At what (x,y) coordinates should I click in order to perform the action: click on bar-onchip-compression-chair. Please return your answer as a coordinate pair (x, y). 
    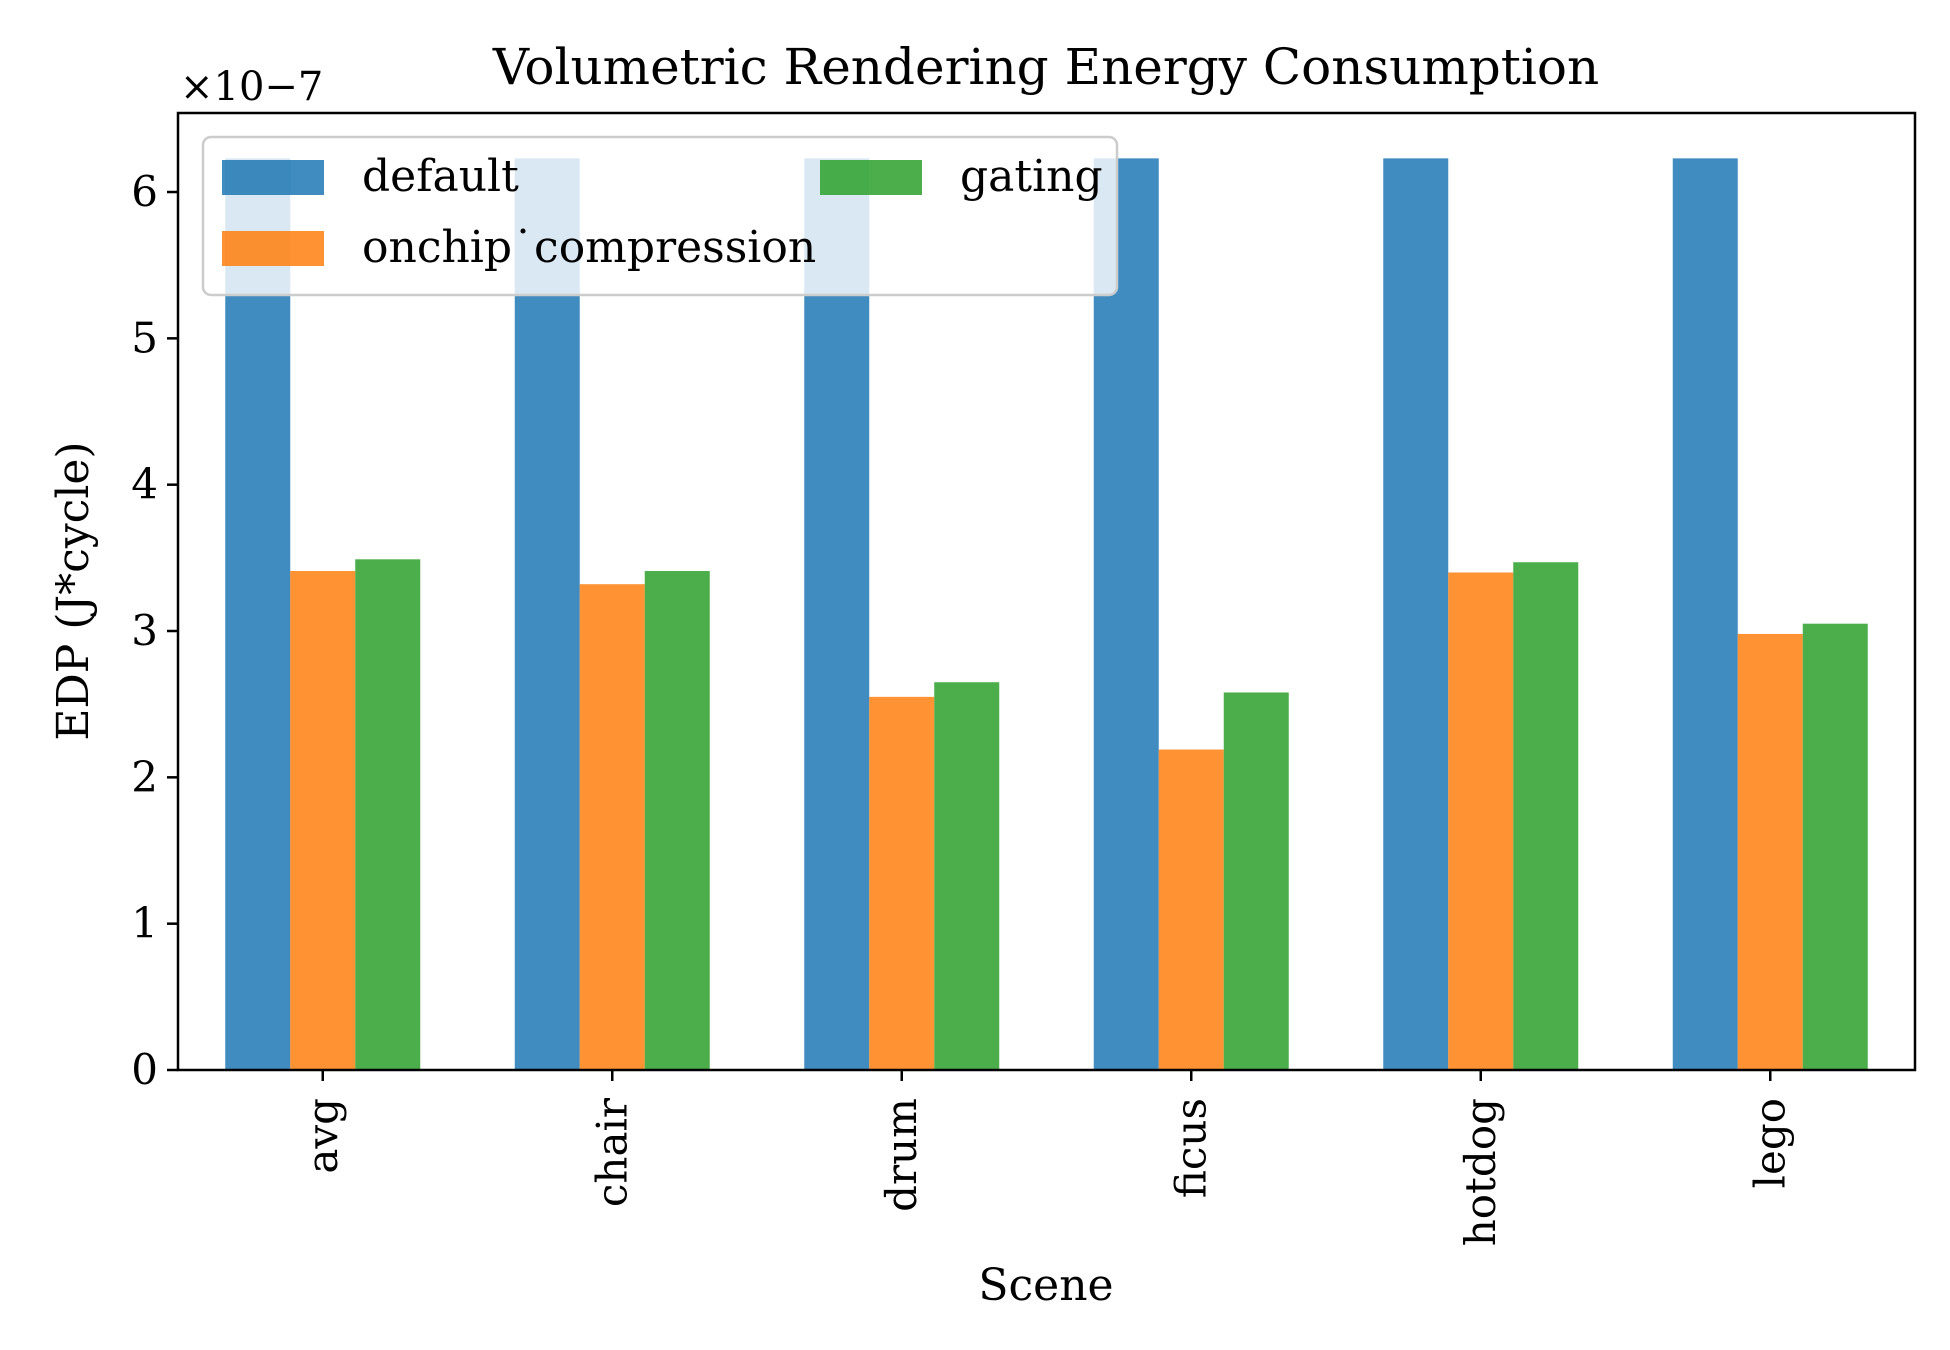
    Looking at the image, I should click on (612, 827).